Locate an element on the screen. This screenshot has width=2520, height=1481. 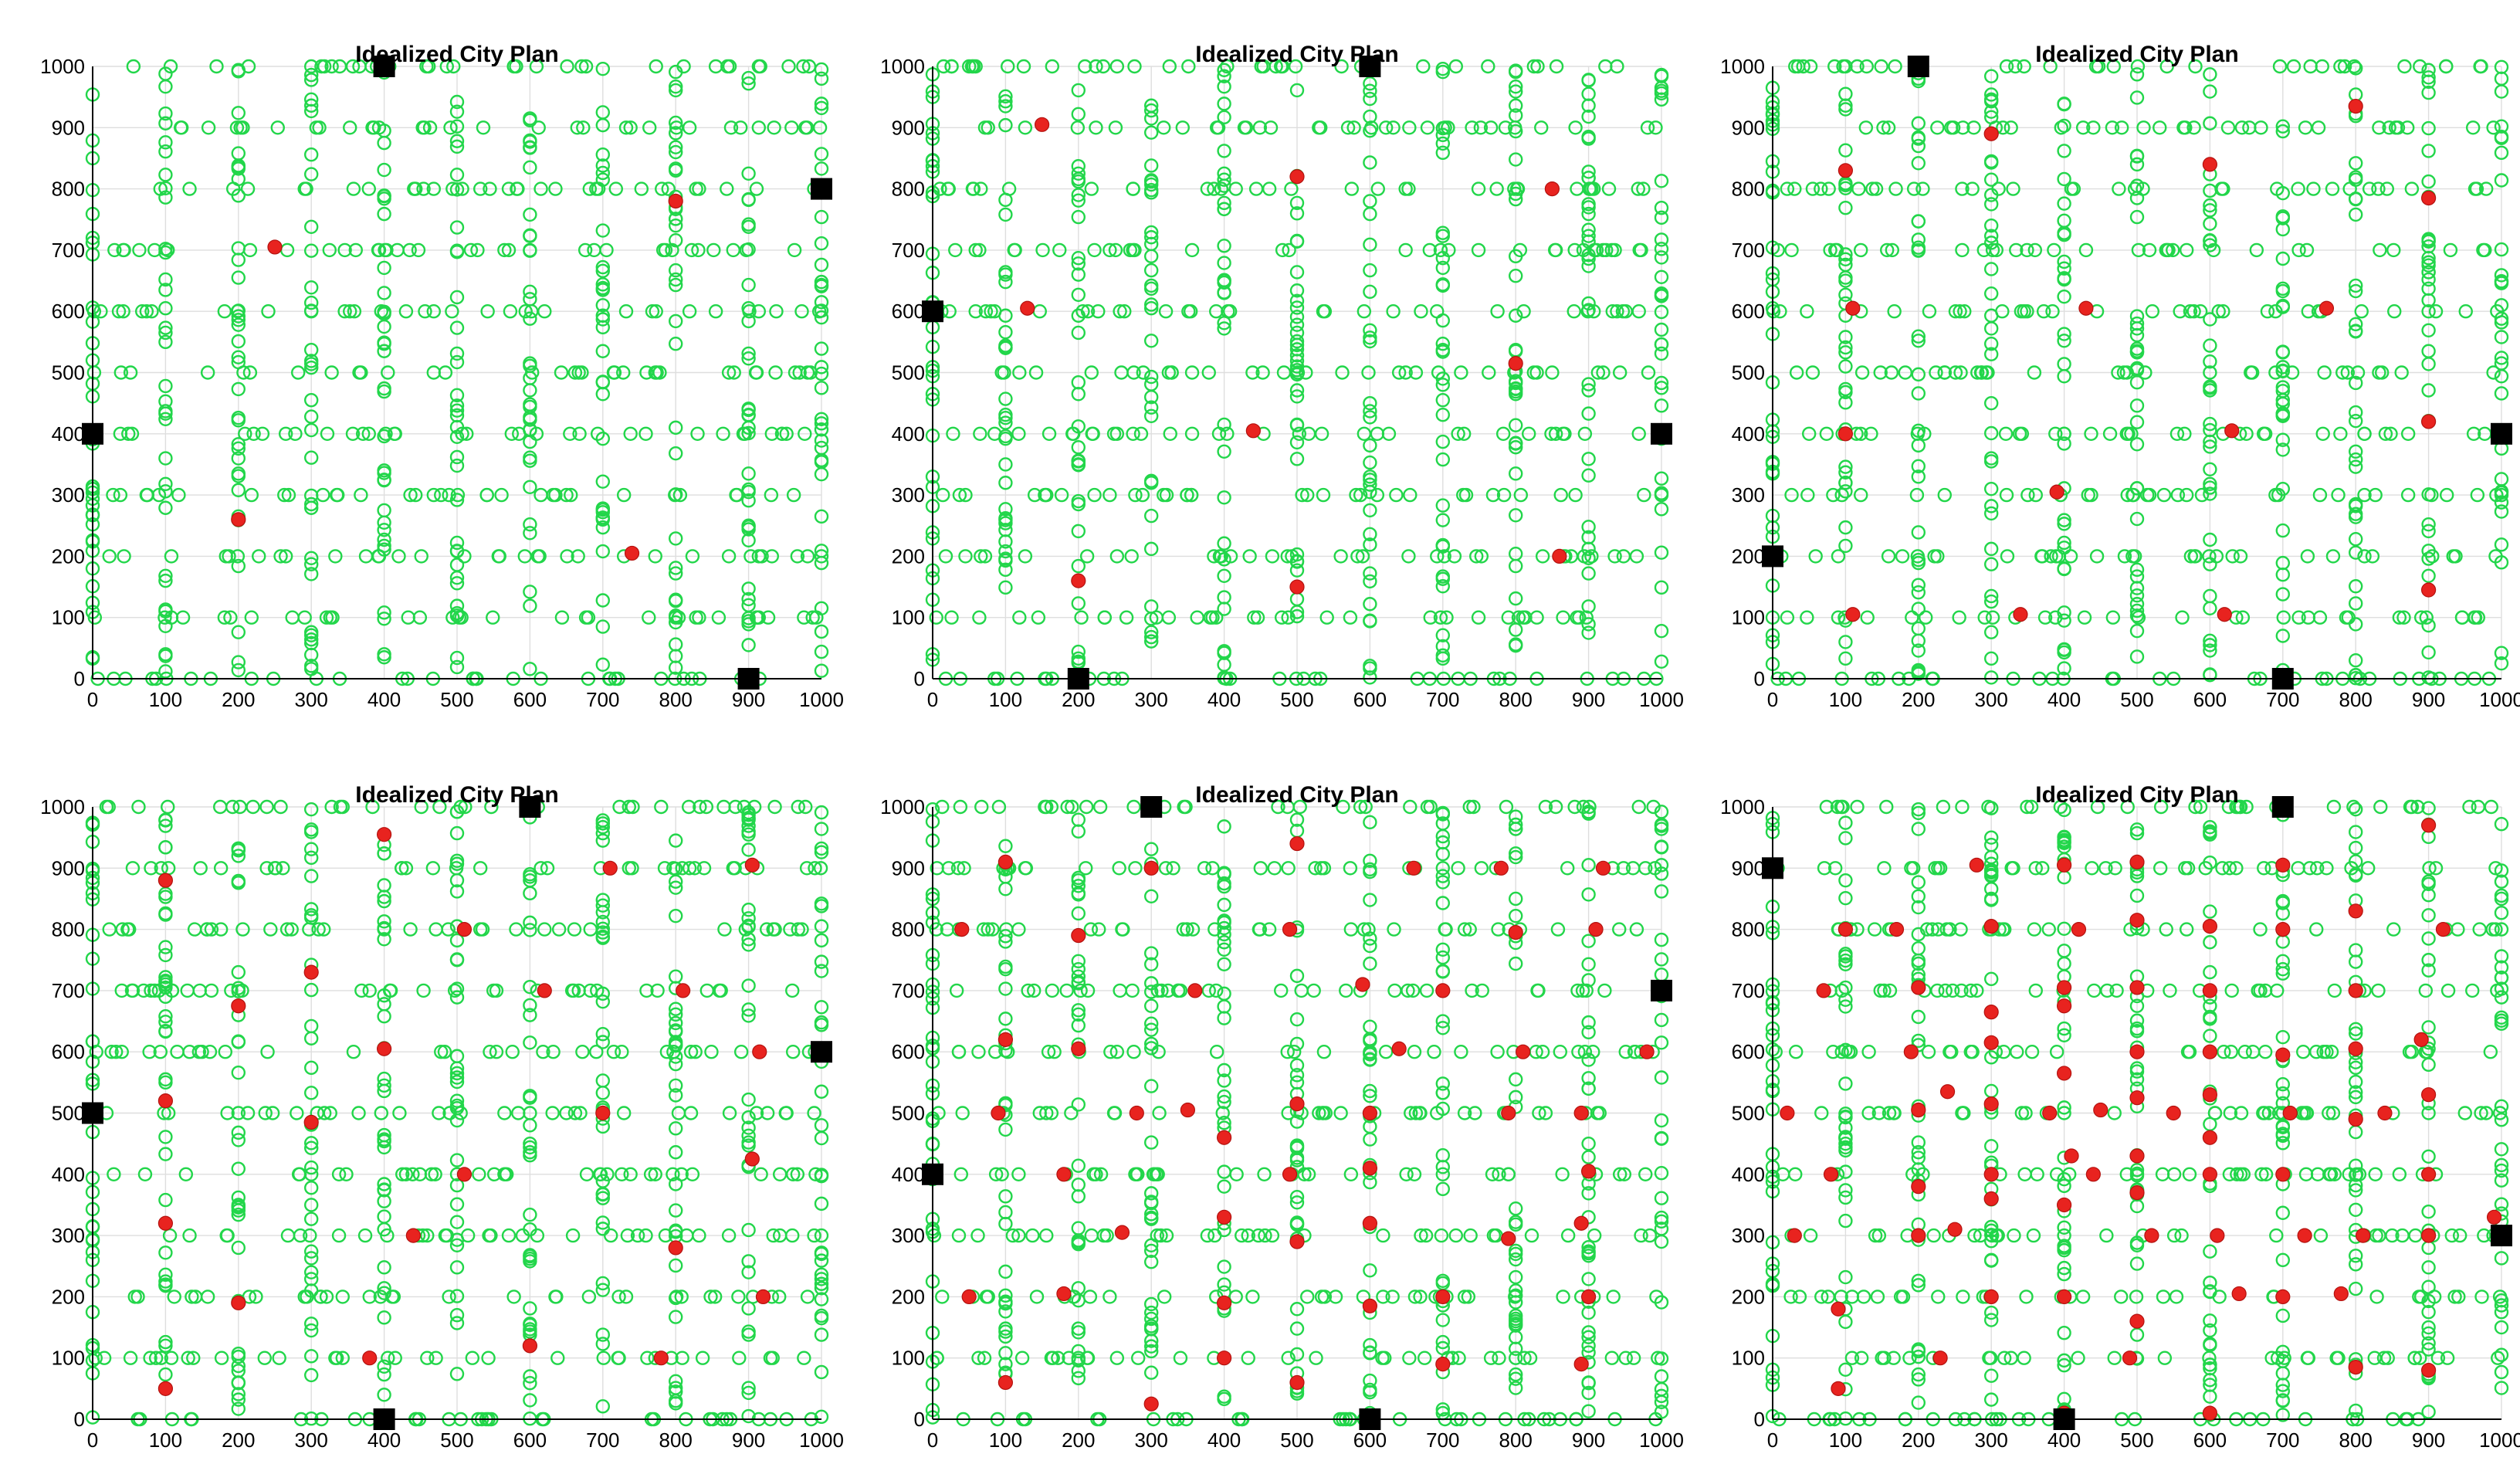
y-tick-label: 200 is located at coordinates (1748, 1297).